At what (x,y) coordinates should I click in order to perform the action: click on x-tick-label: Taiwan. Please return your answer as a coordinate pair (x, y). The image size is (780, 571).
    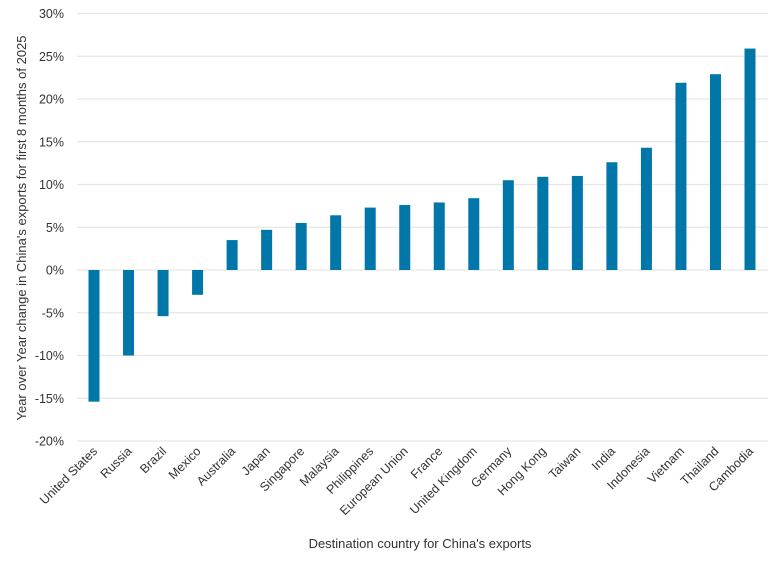
    Looking at the image, I should click on (564, 462).